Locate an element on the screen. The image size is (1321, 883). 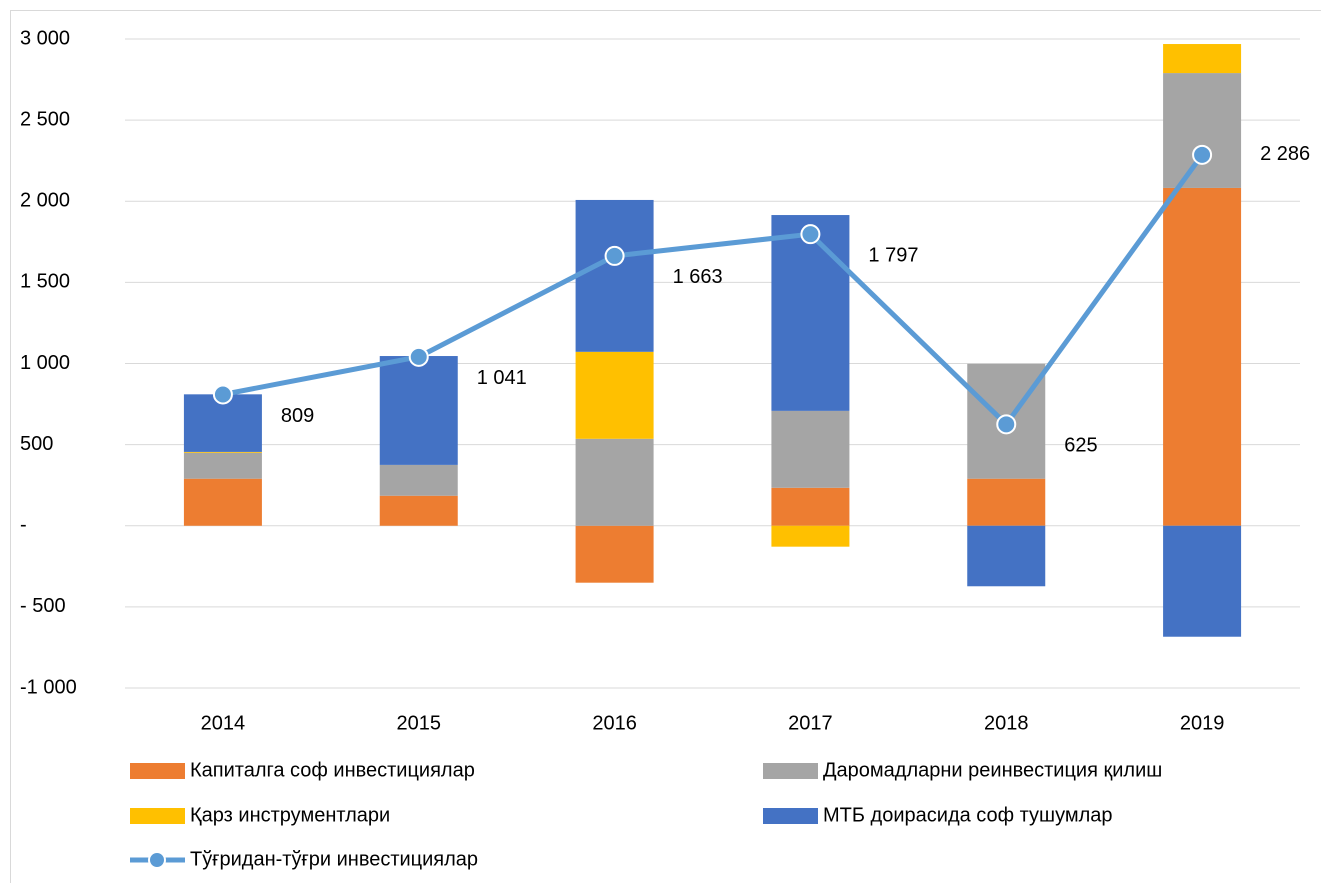
data-label: 625 is located at coordinates (1080, 446).